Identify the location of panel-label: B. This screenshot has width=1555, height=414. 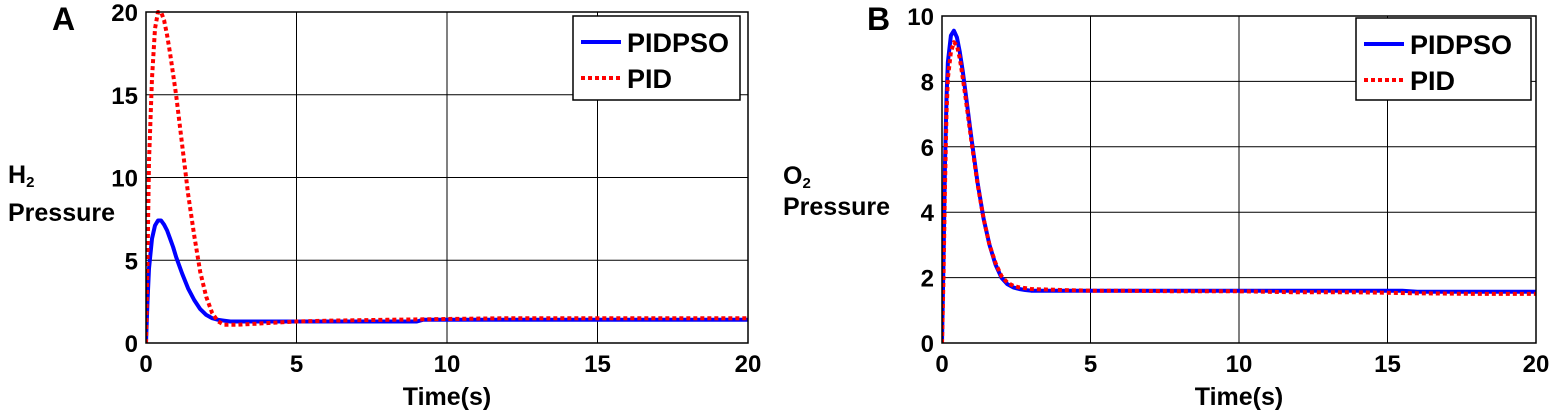
(878, 19).